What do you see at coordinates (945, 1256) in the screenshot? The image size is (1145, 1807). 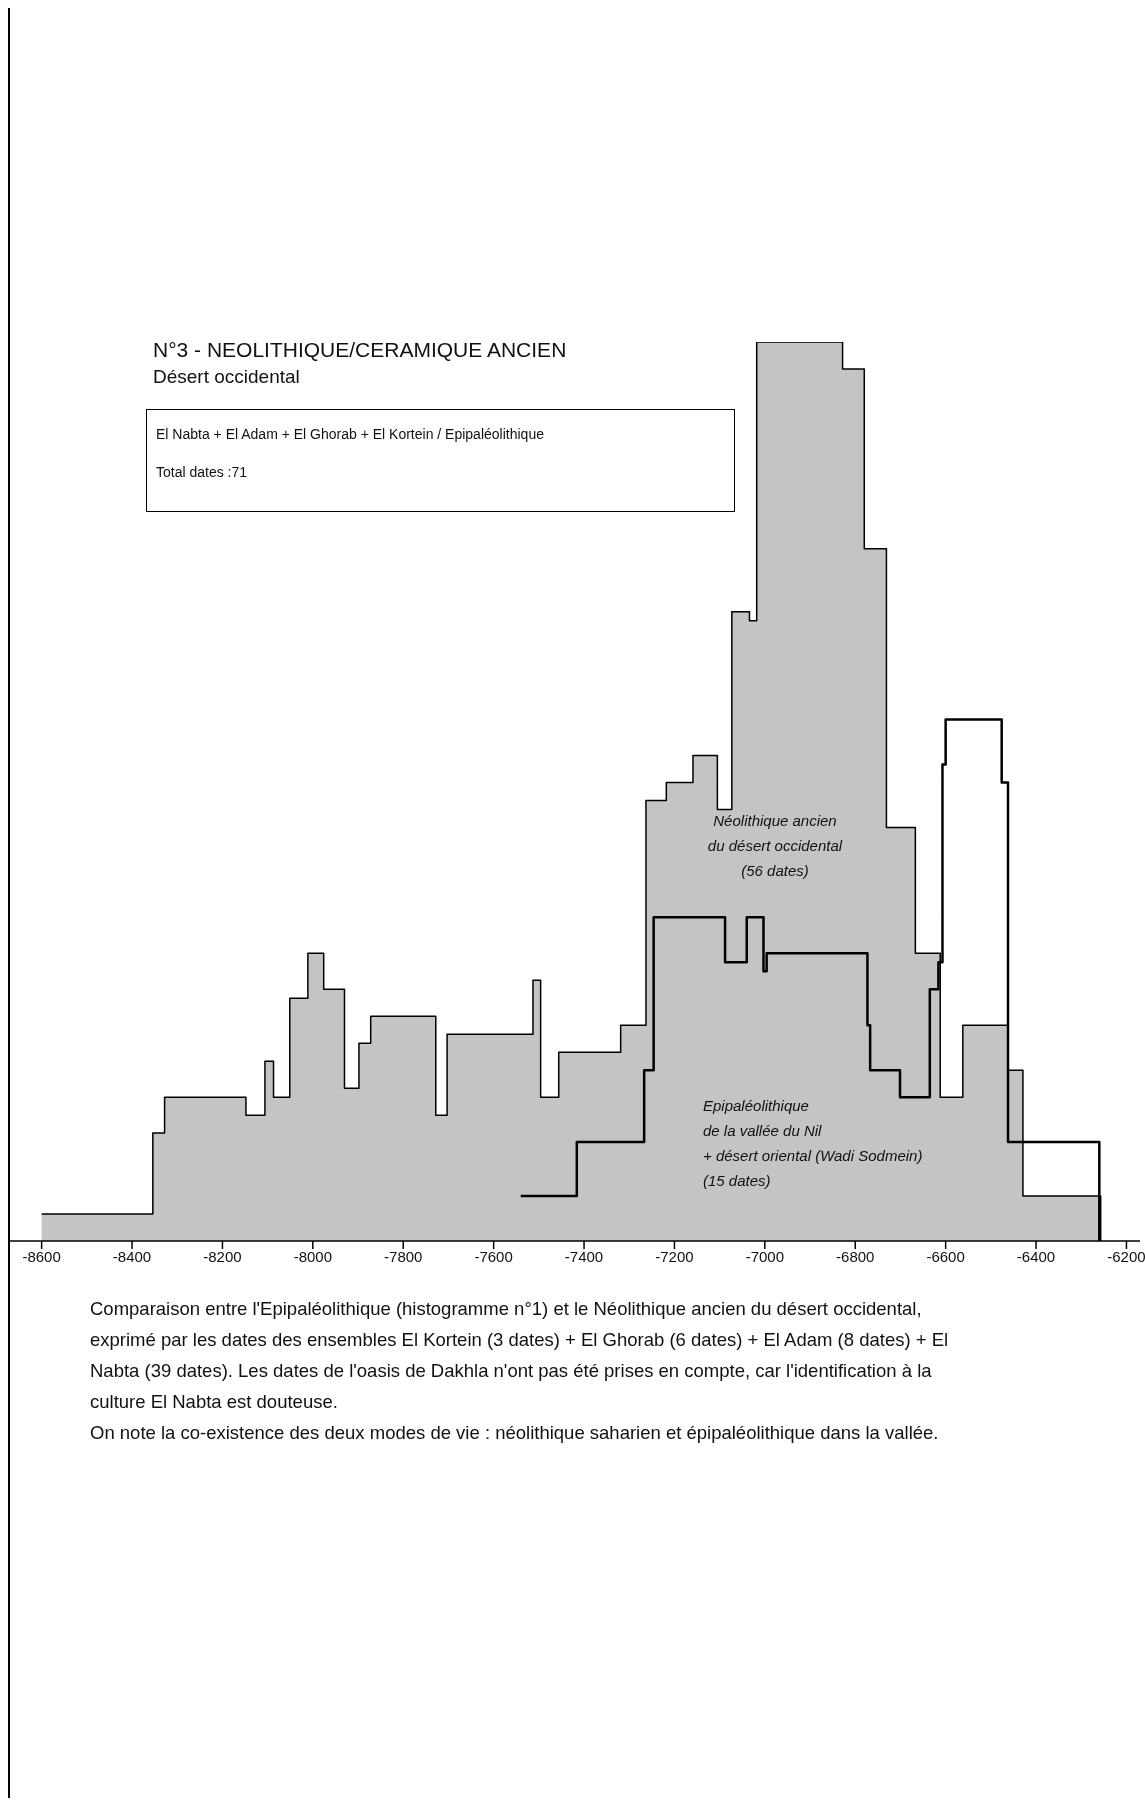 I see `x-tick-label: -6600` at bounding box center [945, 1256].